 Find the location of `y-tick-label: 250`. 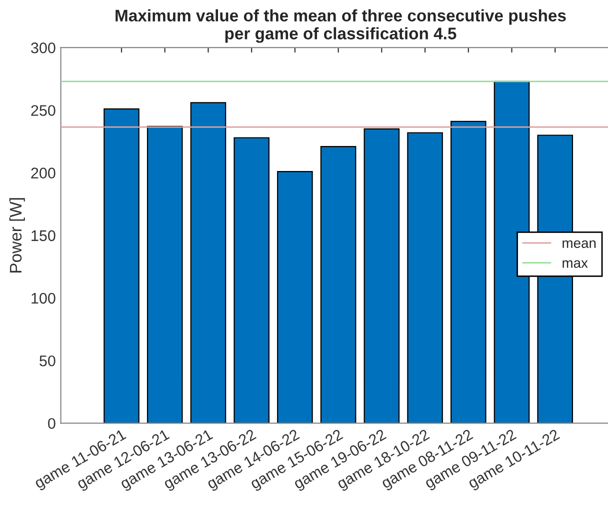

y-tick-label: 250 is located at coordinates (43, 110).